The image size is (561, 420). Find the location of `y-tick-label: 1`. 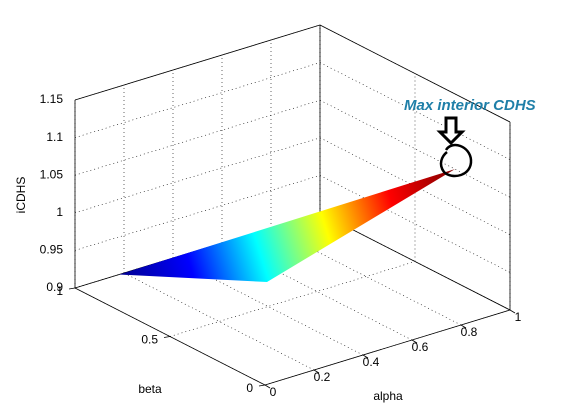

y-tick-label: 1 is located at coordinates (59, 291).